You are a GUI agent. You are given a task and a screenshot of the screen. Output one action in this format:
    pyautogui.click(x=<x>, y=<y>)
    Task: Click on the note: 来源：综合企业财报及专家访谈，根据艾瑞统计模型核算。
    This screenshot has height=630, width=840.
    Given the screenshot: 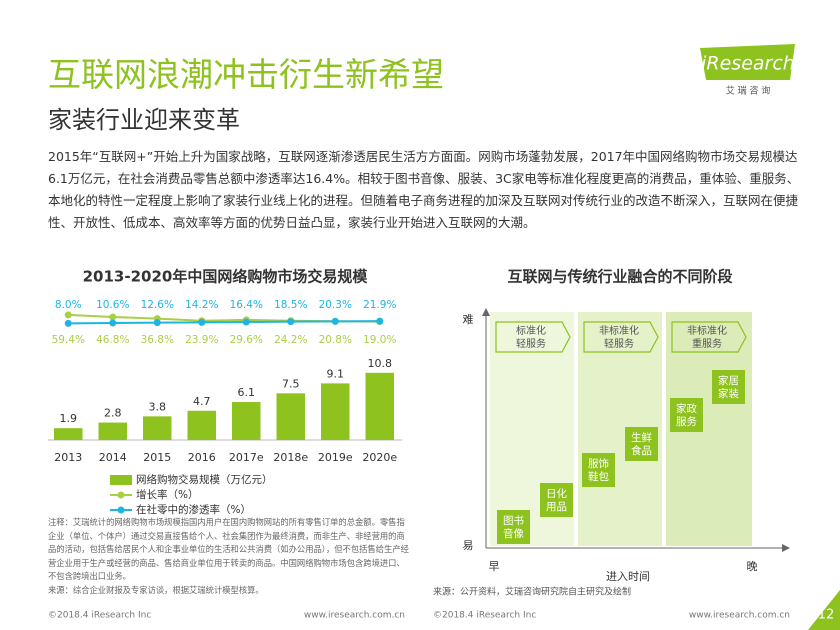 What is the action you would take?
    pyautogui.click(x=156, y=589)
    